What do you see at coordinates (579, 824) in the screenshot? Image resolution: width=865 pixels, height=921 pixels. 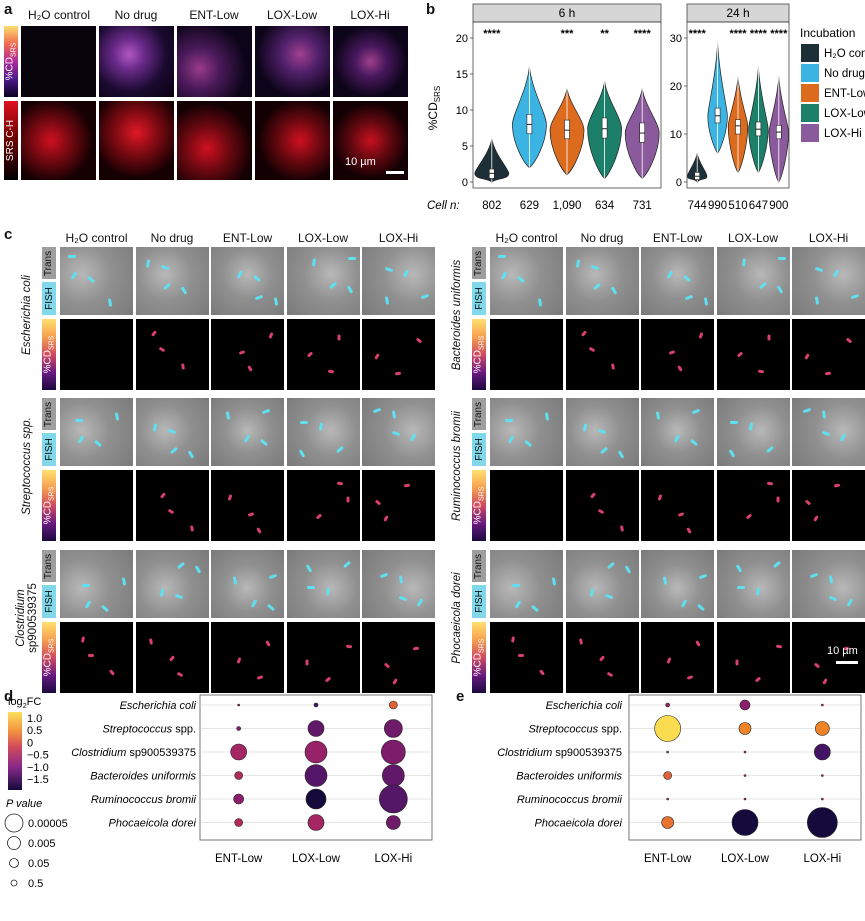 I see `row-label: Phocaeicola dorei` at bounding box center [579, 824].